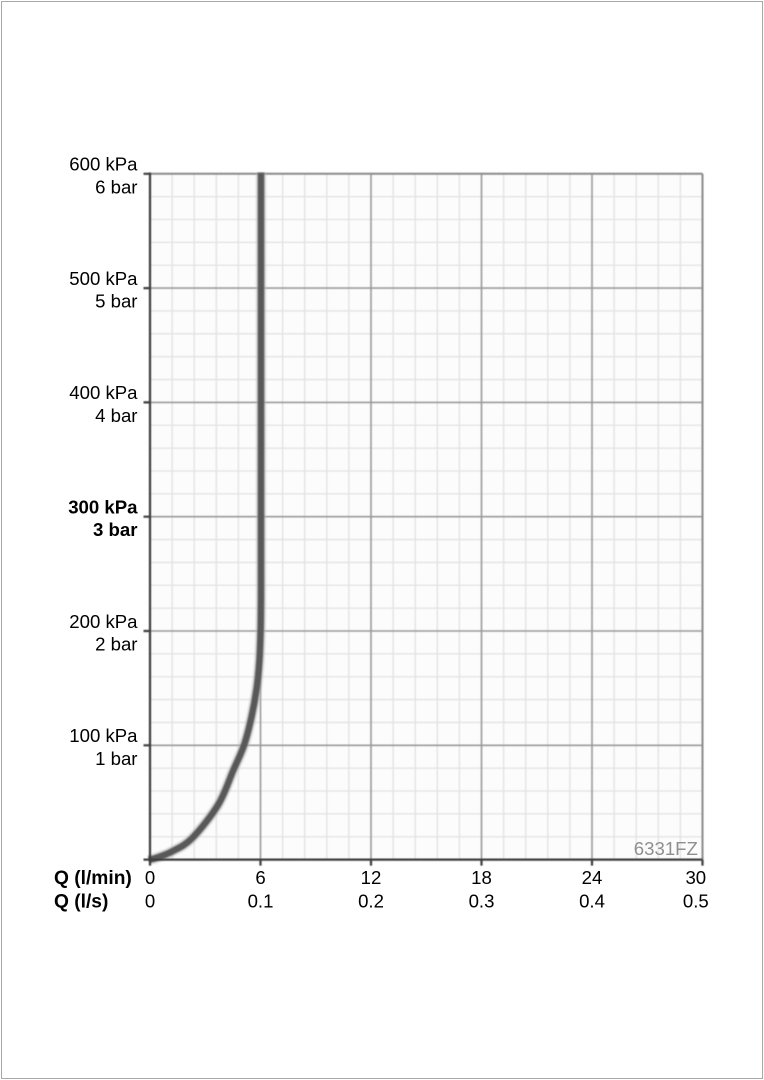 The image size is (764, 1080). What do you see at coordinates (116, 186) in the screenshot?
I see `svg-text: 6 bar` at bounding box center [116, 186].